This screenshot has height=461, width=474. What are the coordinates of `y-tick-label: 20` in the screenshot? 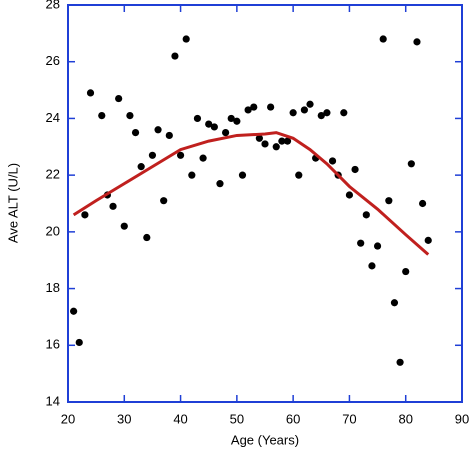 It's located at (53, 230).